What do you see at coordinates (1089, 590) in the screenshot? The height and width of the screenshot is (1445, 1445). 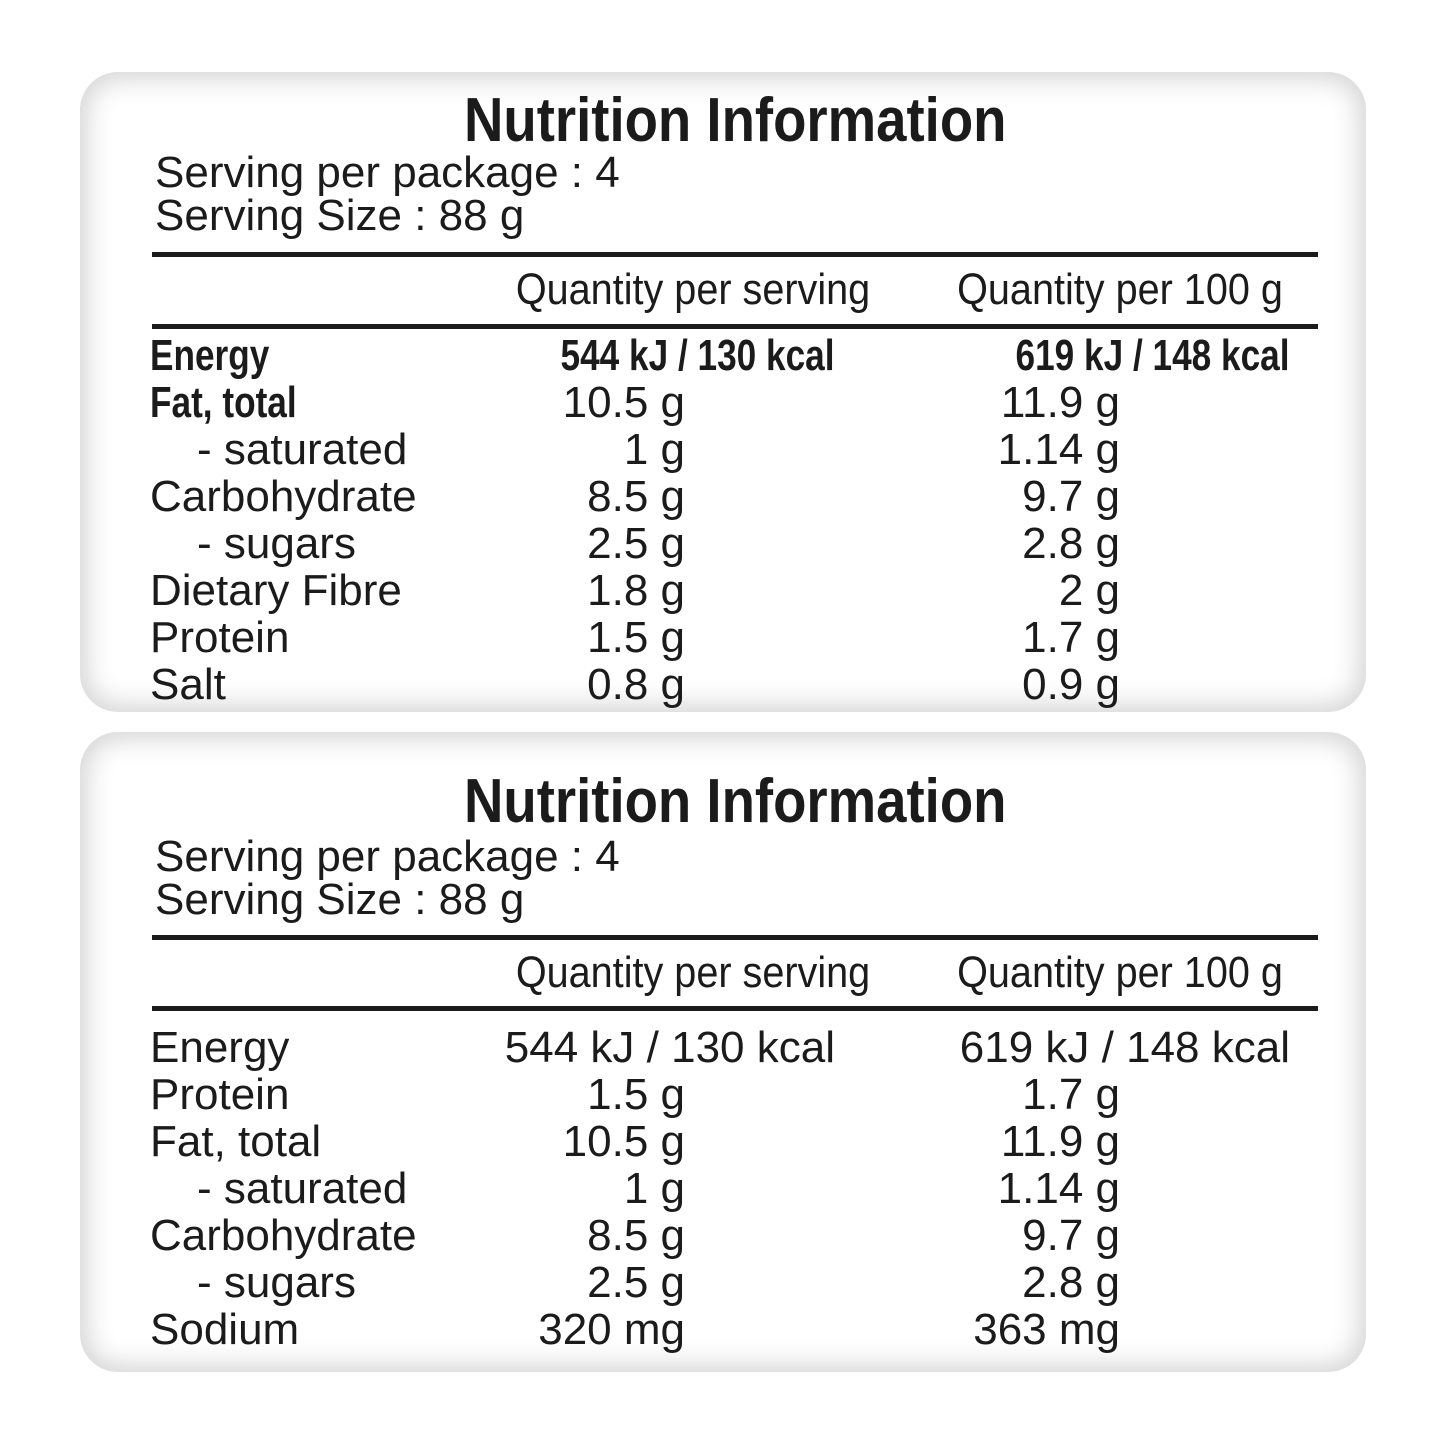 I see `nutrient-value-per-100g: 2 g` at bounding box center [1089, 590].